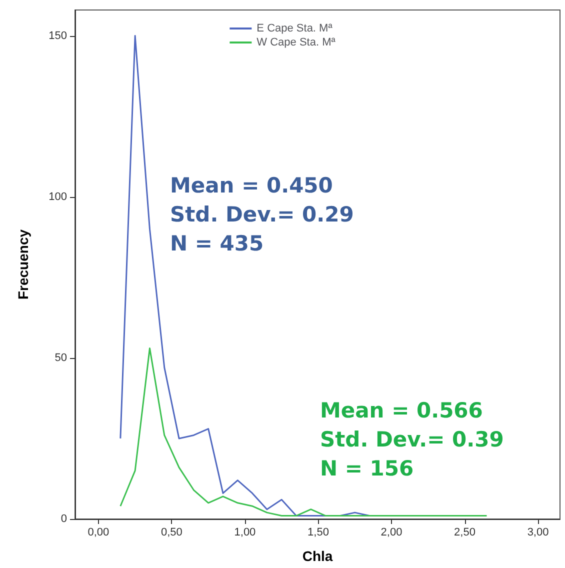 This screenshot has width=565, height=568. Describe the element at coordinates (296, 42) in the screenshot. I see `legend-label: W Cape Sta. Mª` at that location.